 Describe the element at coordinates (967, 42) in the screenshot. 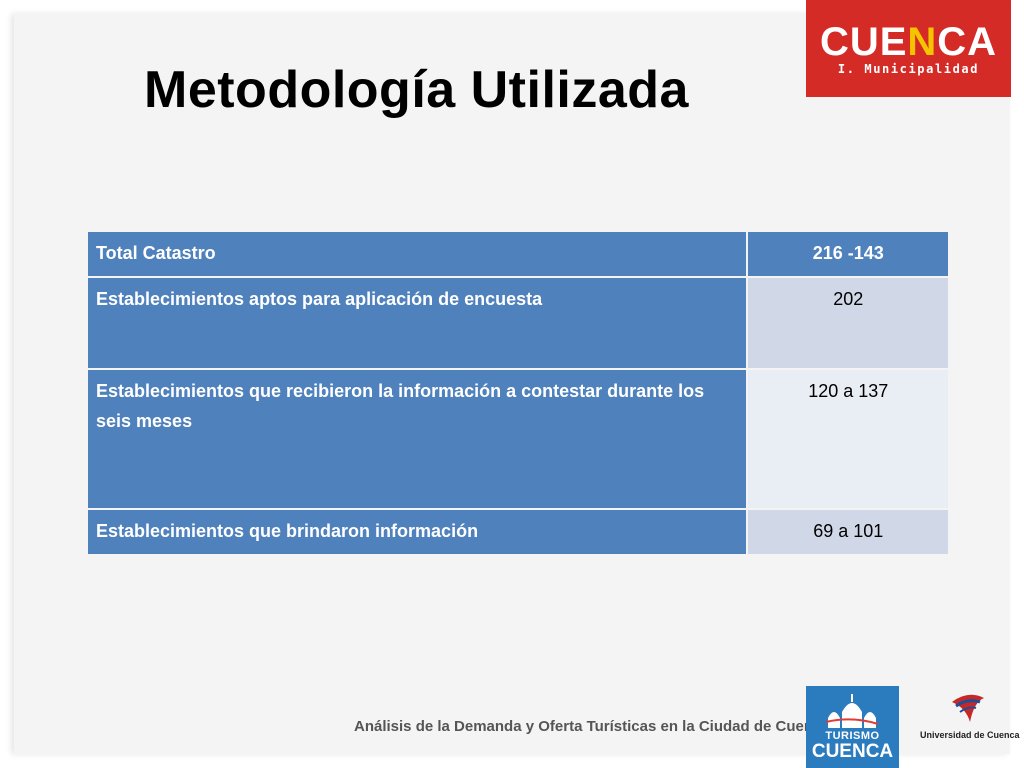

I see `logo-brand-part2: CA` at that location.